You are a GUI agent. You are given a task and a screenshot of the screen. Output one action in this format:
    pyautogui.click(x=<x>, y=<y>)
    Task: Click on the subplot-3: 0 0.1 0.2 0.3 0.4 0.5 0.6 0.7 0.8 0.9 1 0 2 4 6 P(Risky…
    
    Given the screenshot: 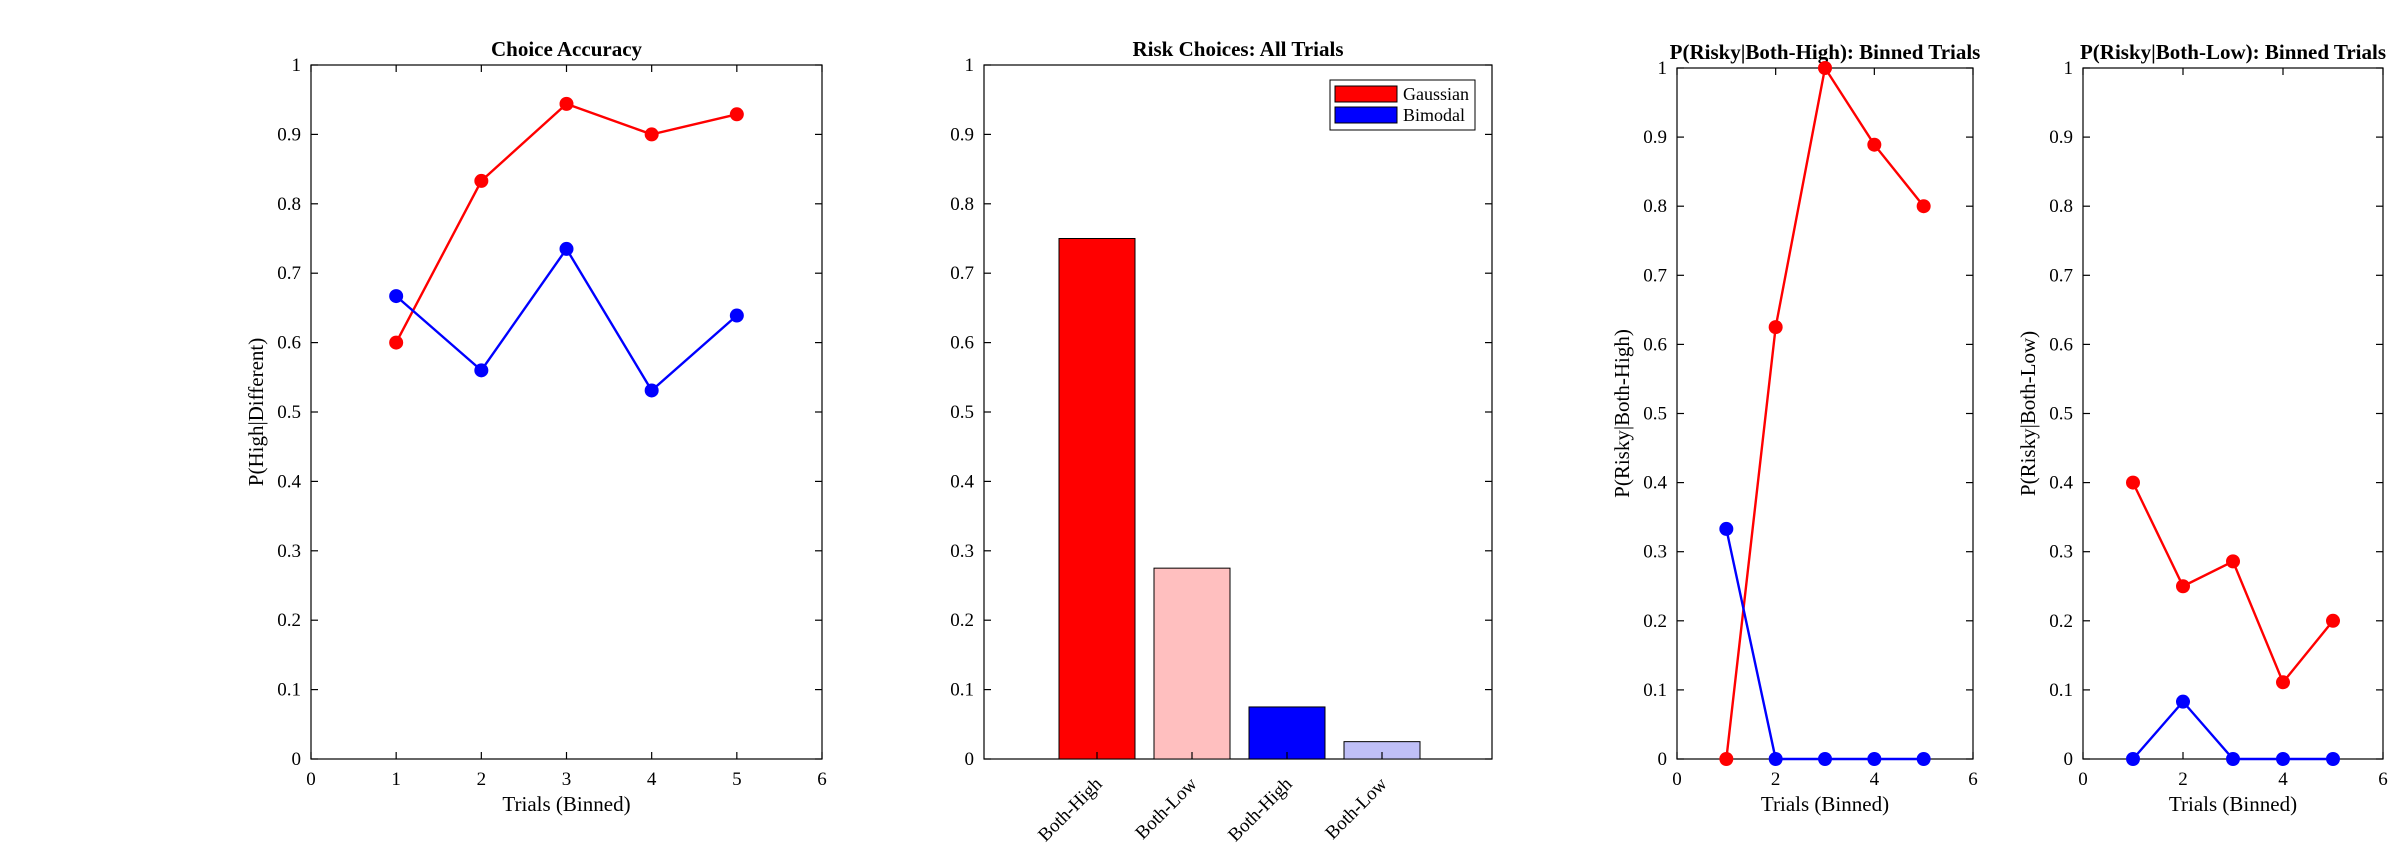 What is the action you would take?
    pyautogui.click(x=1795, y=428)
    